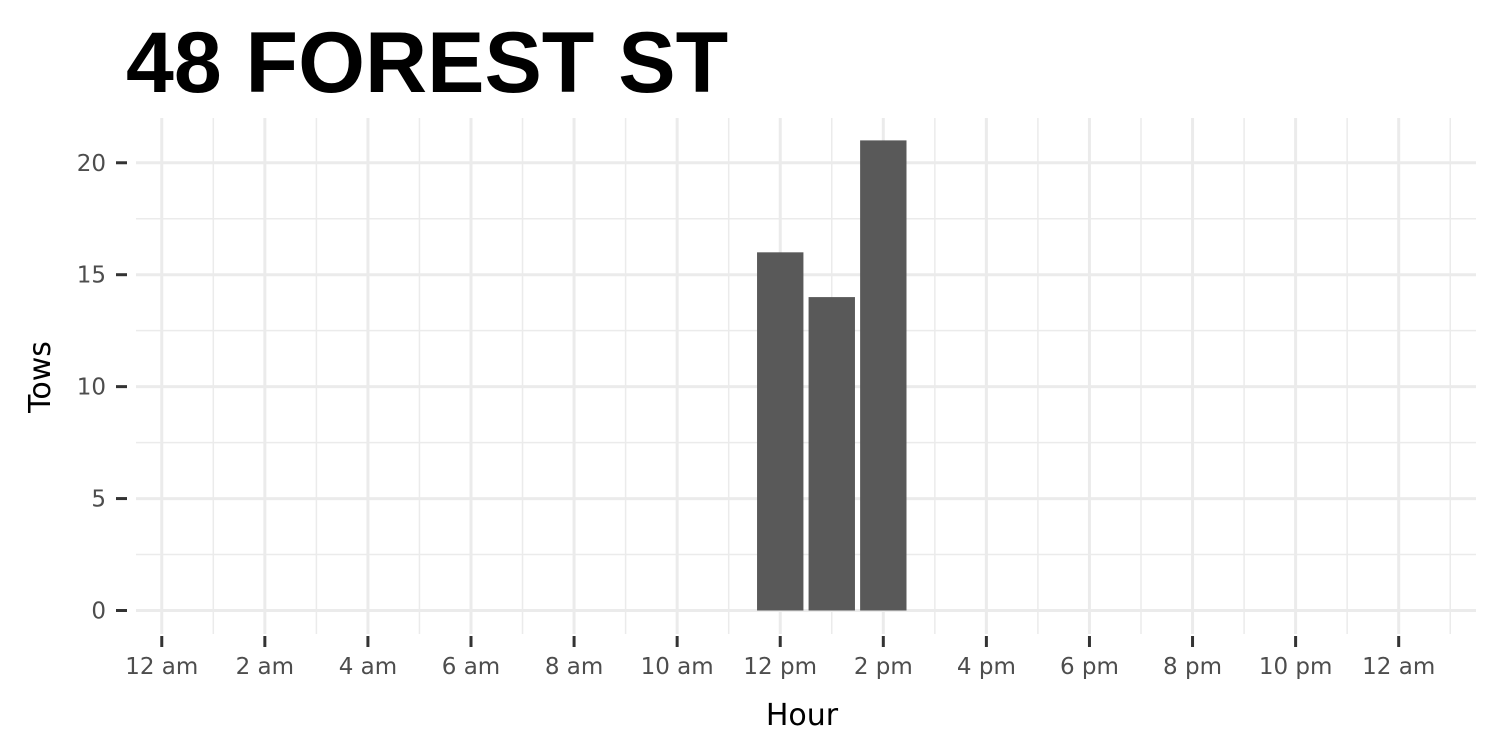  What do you see at coordinates (427, 63) in the screenshot?
I see `chart-title: 48 FOREST ST` at bounding box center [427, 63].